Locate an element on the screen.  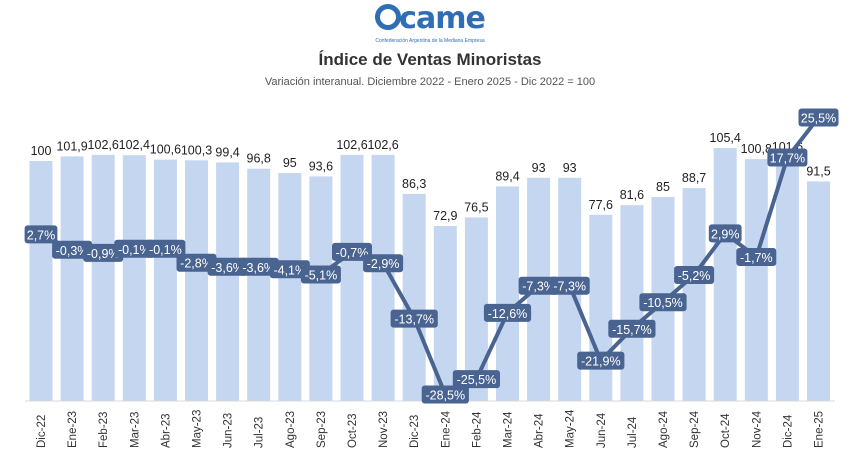
line-value-label: -21,9% is located at coordinates (601, 362).